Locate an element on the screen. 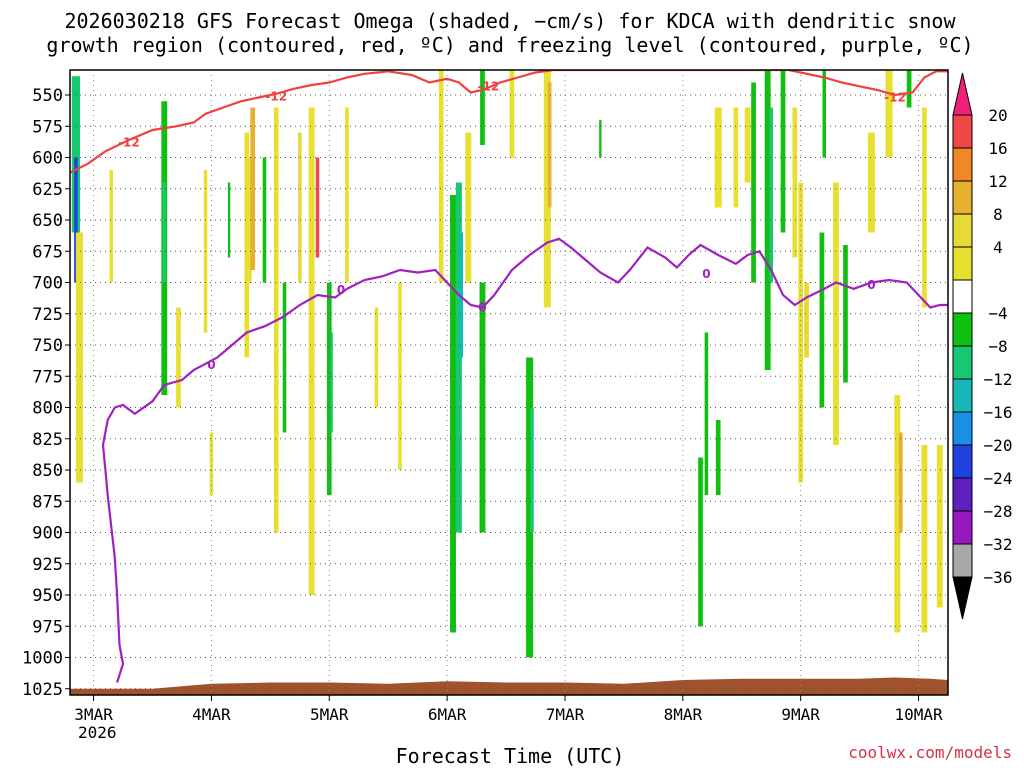 The height and width of the screenshot is (768, 1024). y-tick-label: 550 is located at coordinates (47, 96).